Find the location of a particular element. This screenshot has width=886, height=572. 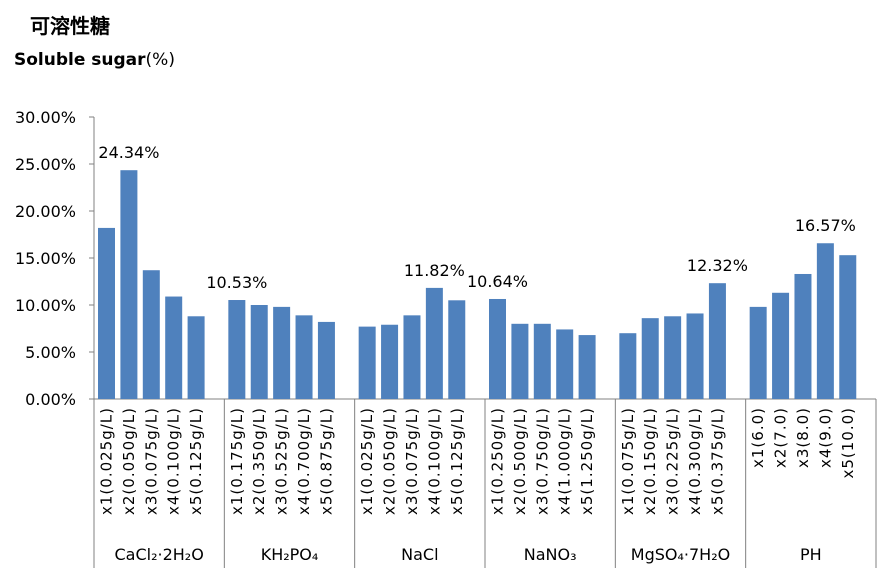

x-tick-label: x5(0.375g/L) is located at coordinates (717, 461).